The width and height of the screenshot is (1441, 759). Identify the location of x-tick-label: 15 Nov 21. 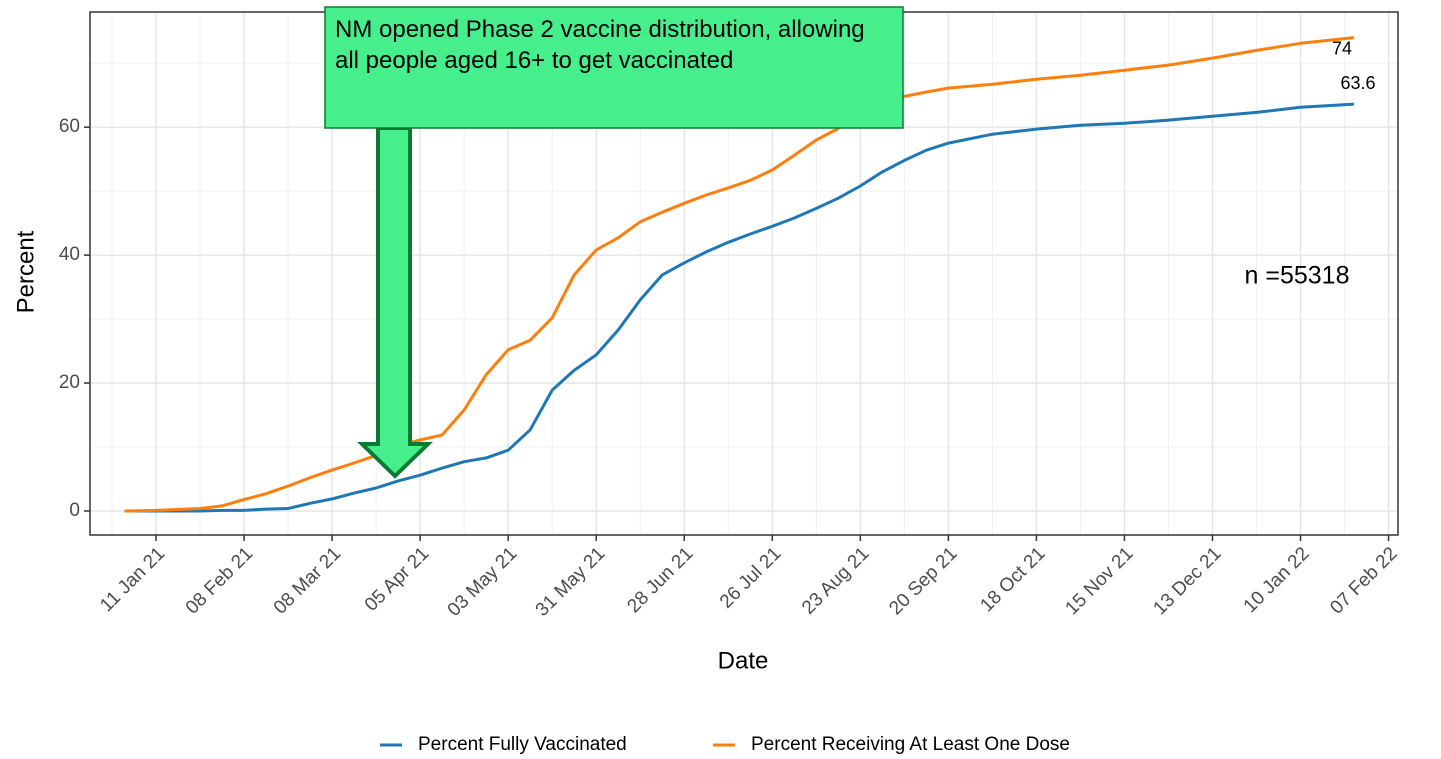
(1099, 581).